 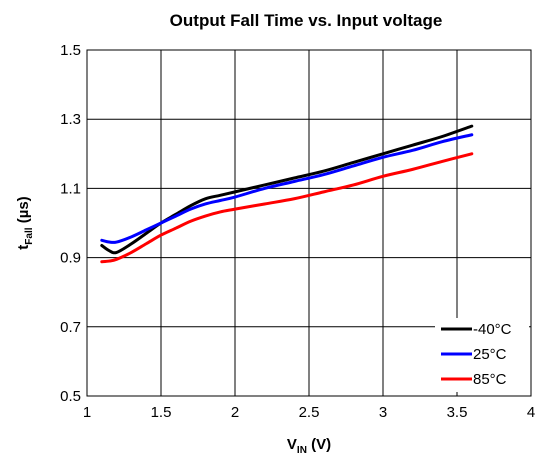 What do you see at coordinates (70, 396) in the screenshot?
I see `y-tick-label: 0.5` at bounding box center [70, 396].